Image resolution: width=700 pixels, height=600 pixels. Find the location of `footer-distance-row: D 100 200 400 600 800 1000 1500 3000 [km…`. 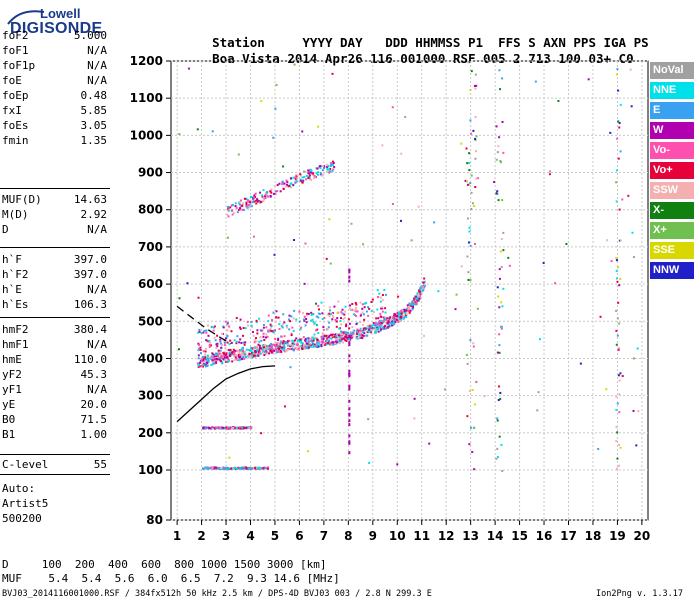

footer-distance-row: D 100 200 400 600 800 1000 1500 3000 [km… is located at coordinates (164, 564).